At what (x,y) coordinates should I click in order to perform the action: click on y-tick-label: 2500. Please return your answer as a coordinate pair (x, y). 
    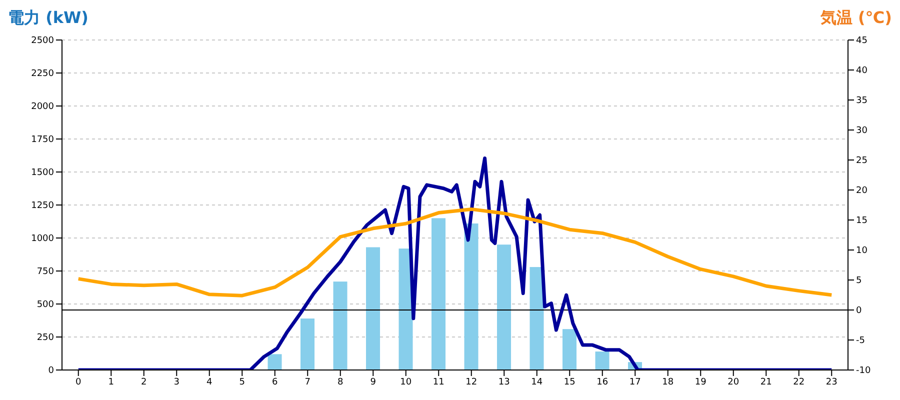
    Looking at the image, I should click on (42, 41).